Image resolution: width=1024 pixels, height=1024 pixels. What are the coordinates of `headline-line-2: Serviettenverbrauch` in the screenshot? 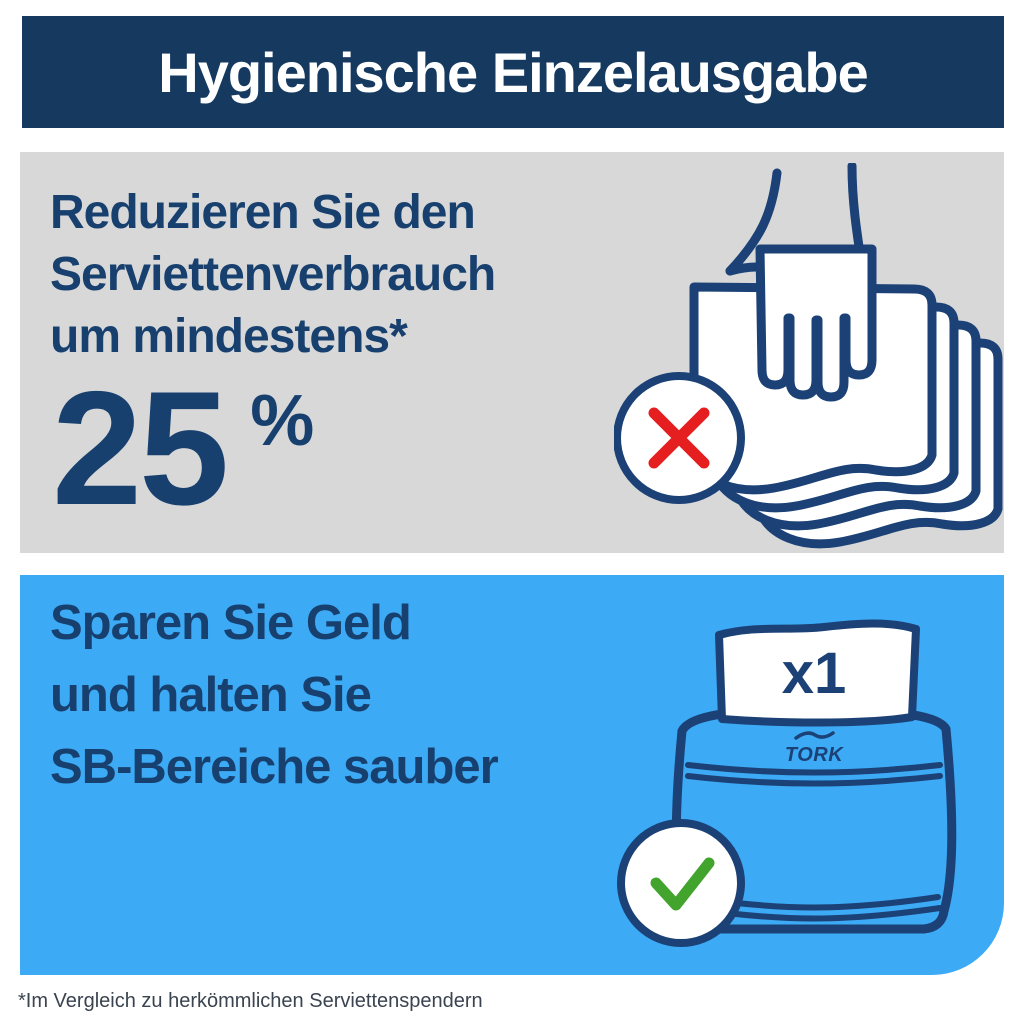 It's located at (273, 274).